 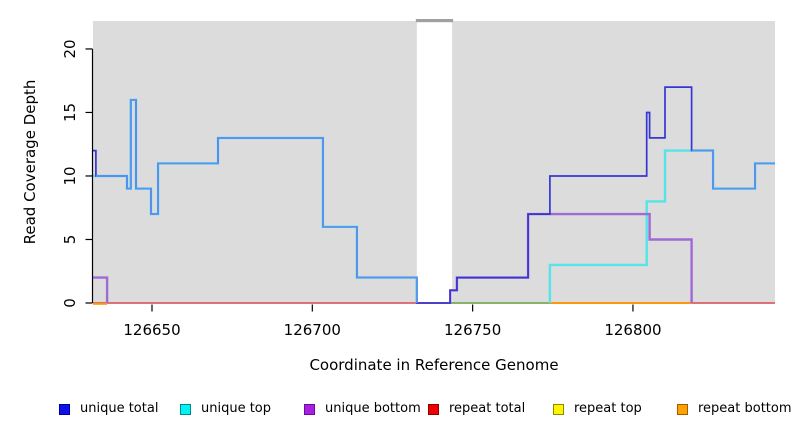 What do you see at coordinates (309, 409) in the screenshot?
I see `legend-swatch-unique-bottom` at bounding box center [309, 409].